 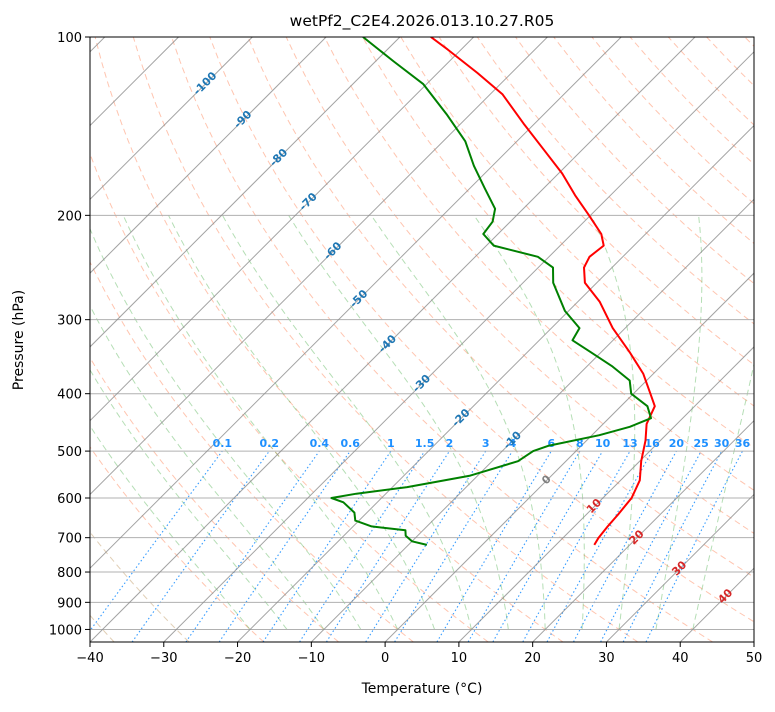 I want to click on x-tick-label: 30, so click(x=606, y=658).